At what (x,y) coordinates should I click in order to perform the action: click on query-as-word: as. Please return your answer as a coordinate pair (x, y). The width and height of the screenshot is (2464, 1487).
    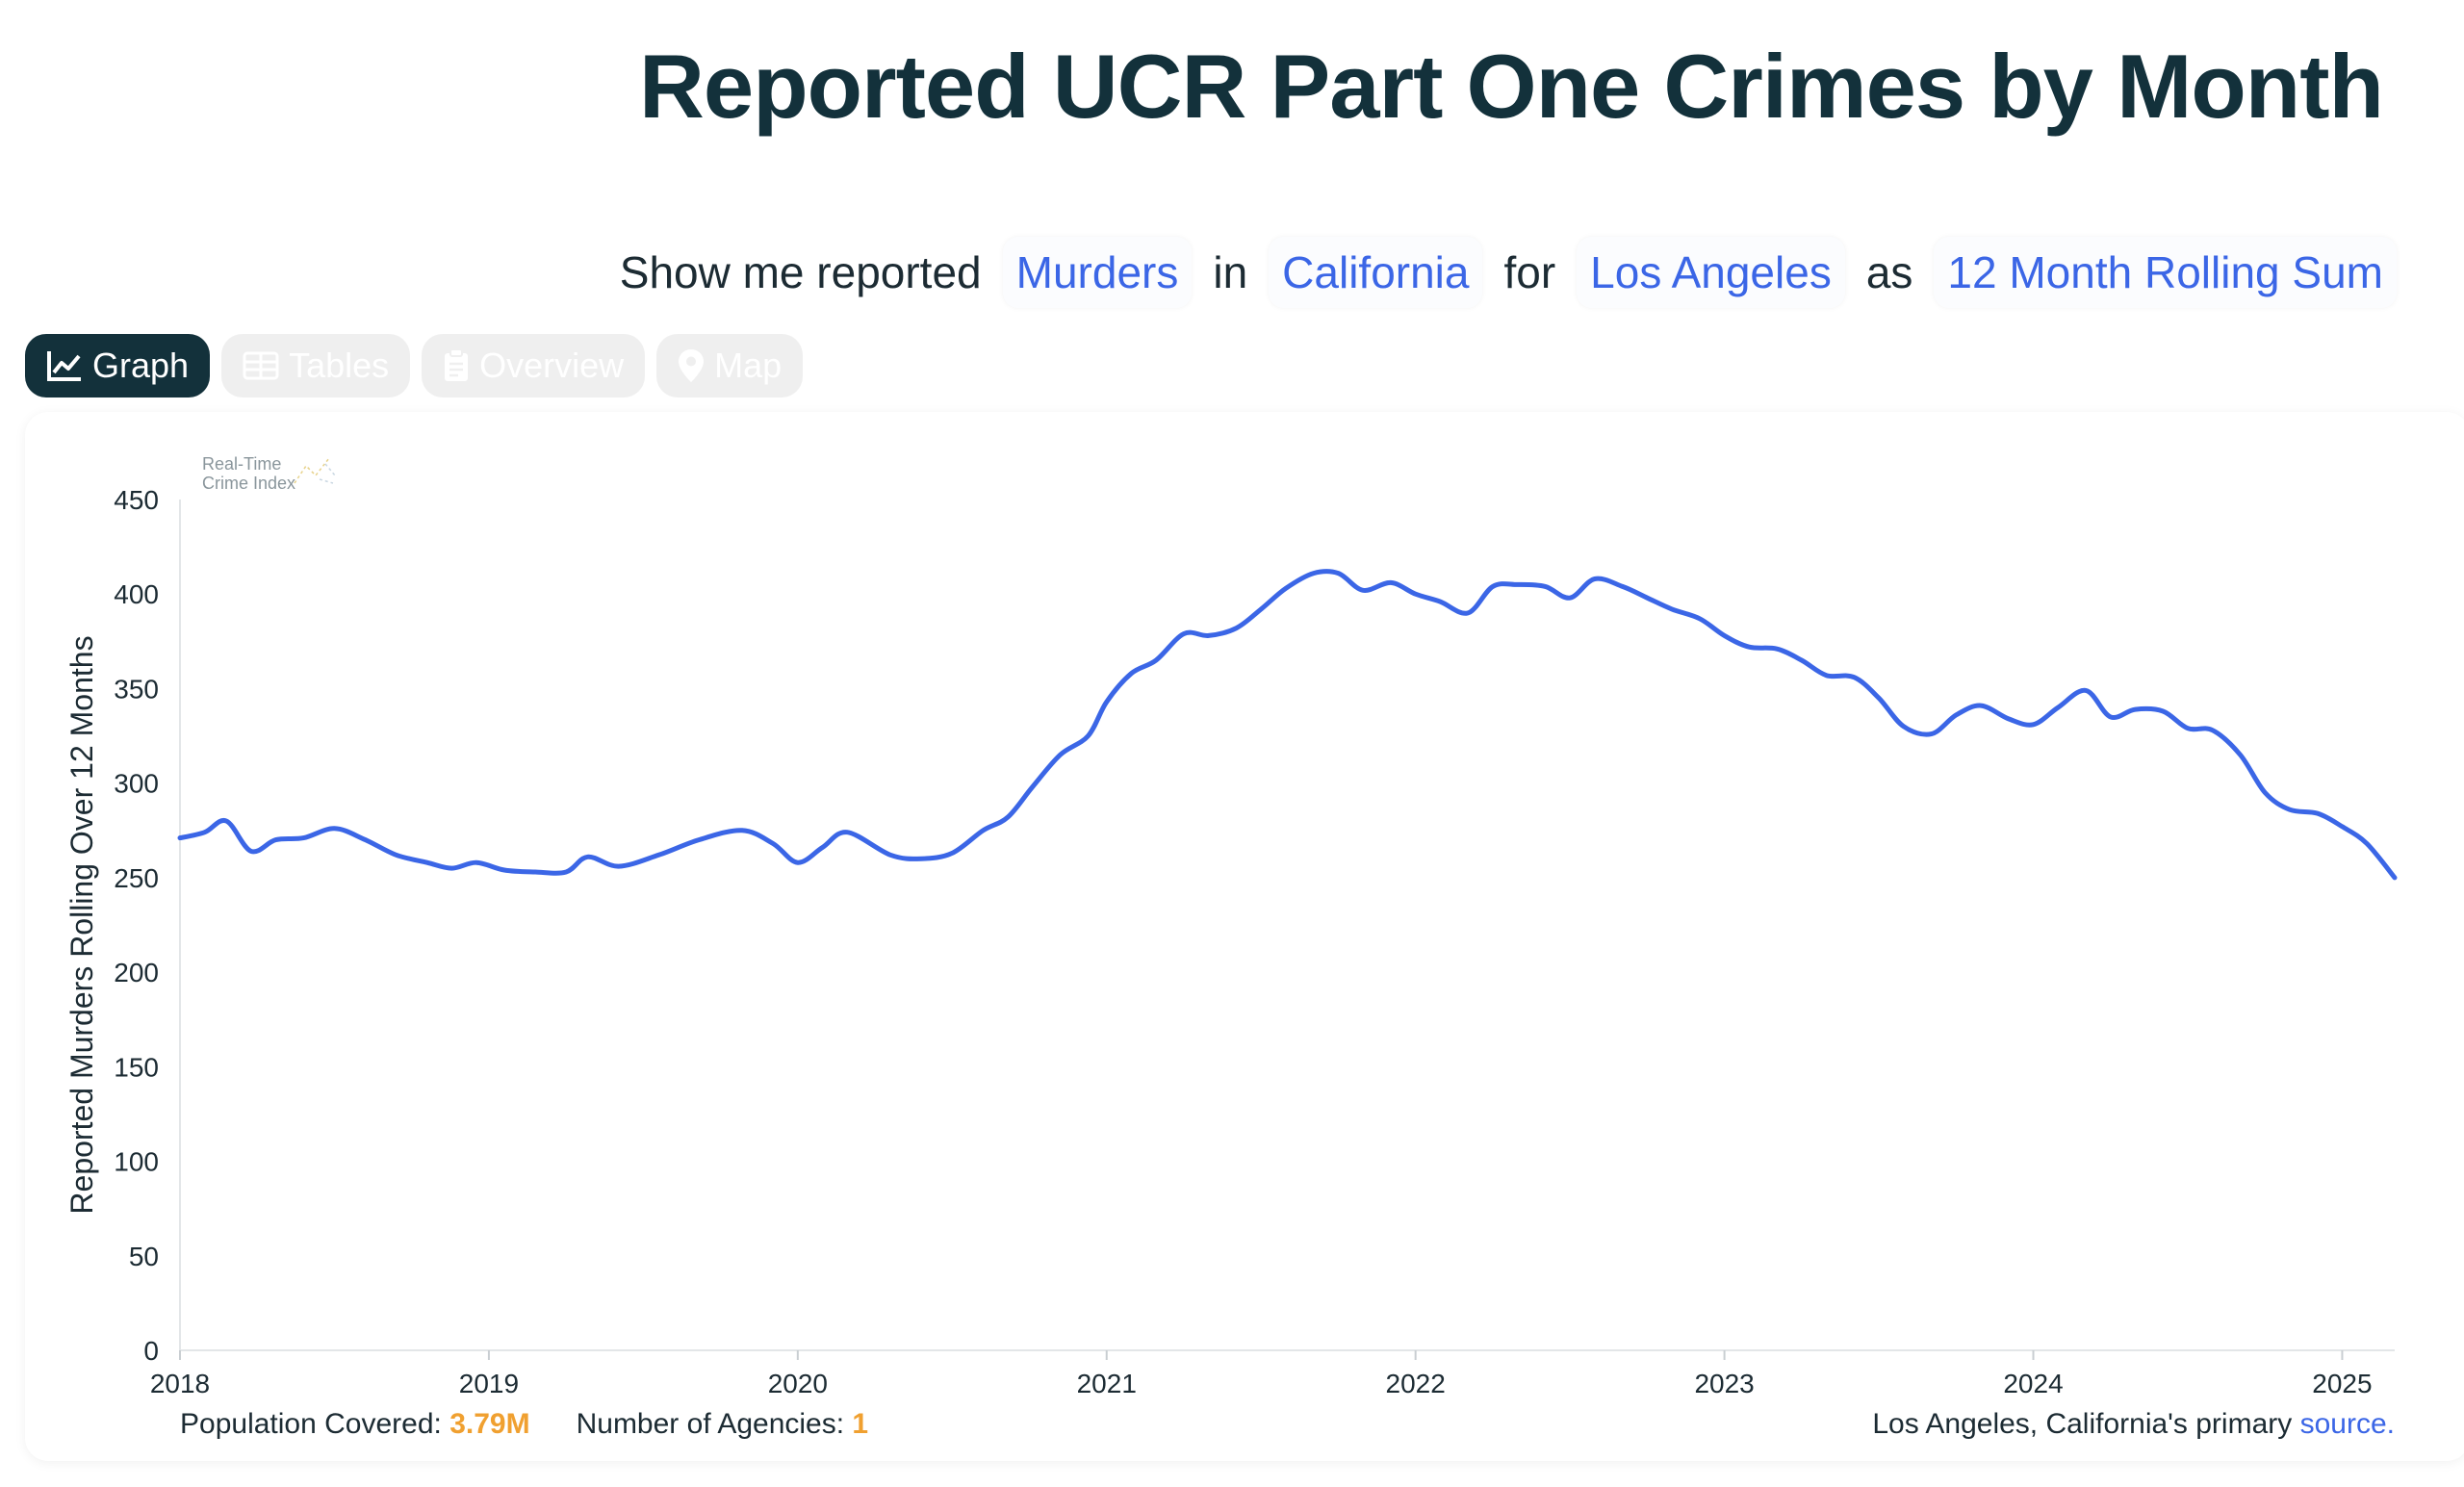
    Looking at the image, I should click on (1889, 272).